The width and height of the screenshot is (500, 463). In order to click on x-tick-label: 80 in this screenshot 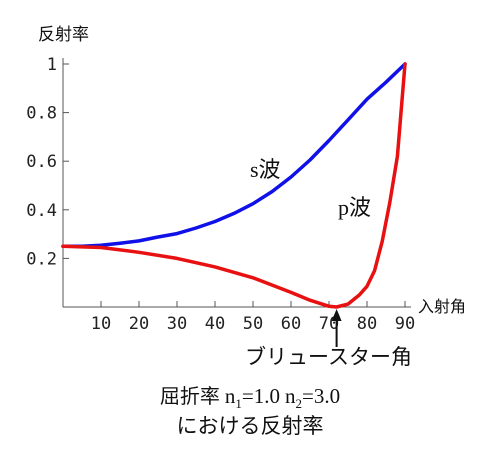, I will do `click(367, 324)`.